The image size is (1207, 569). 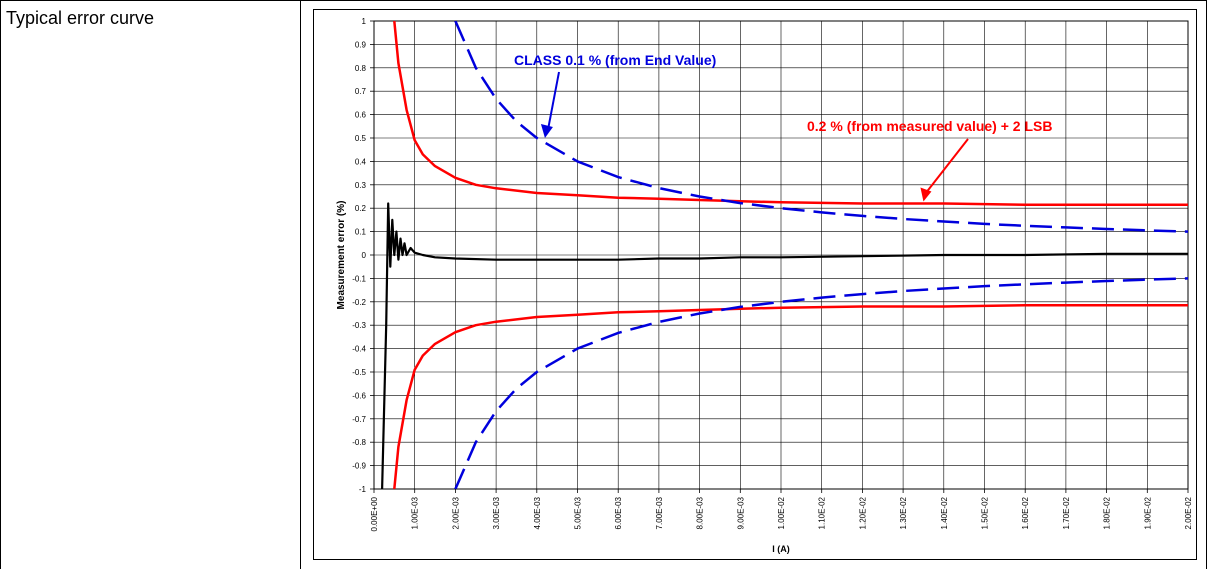 I want to click on y-tick-label: 1, so click(x=364, y=21).